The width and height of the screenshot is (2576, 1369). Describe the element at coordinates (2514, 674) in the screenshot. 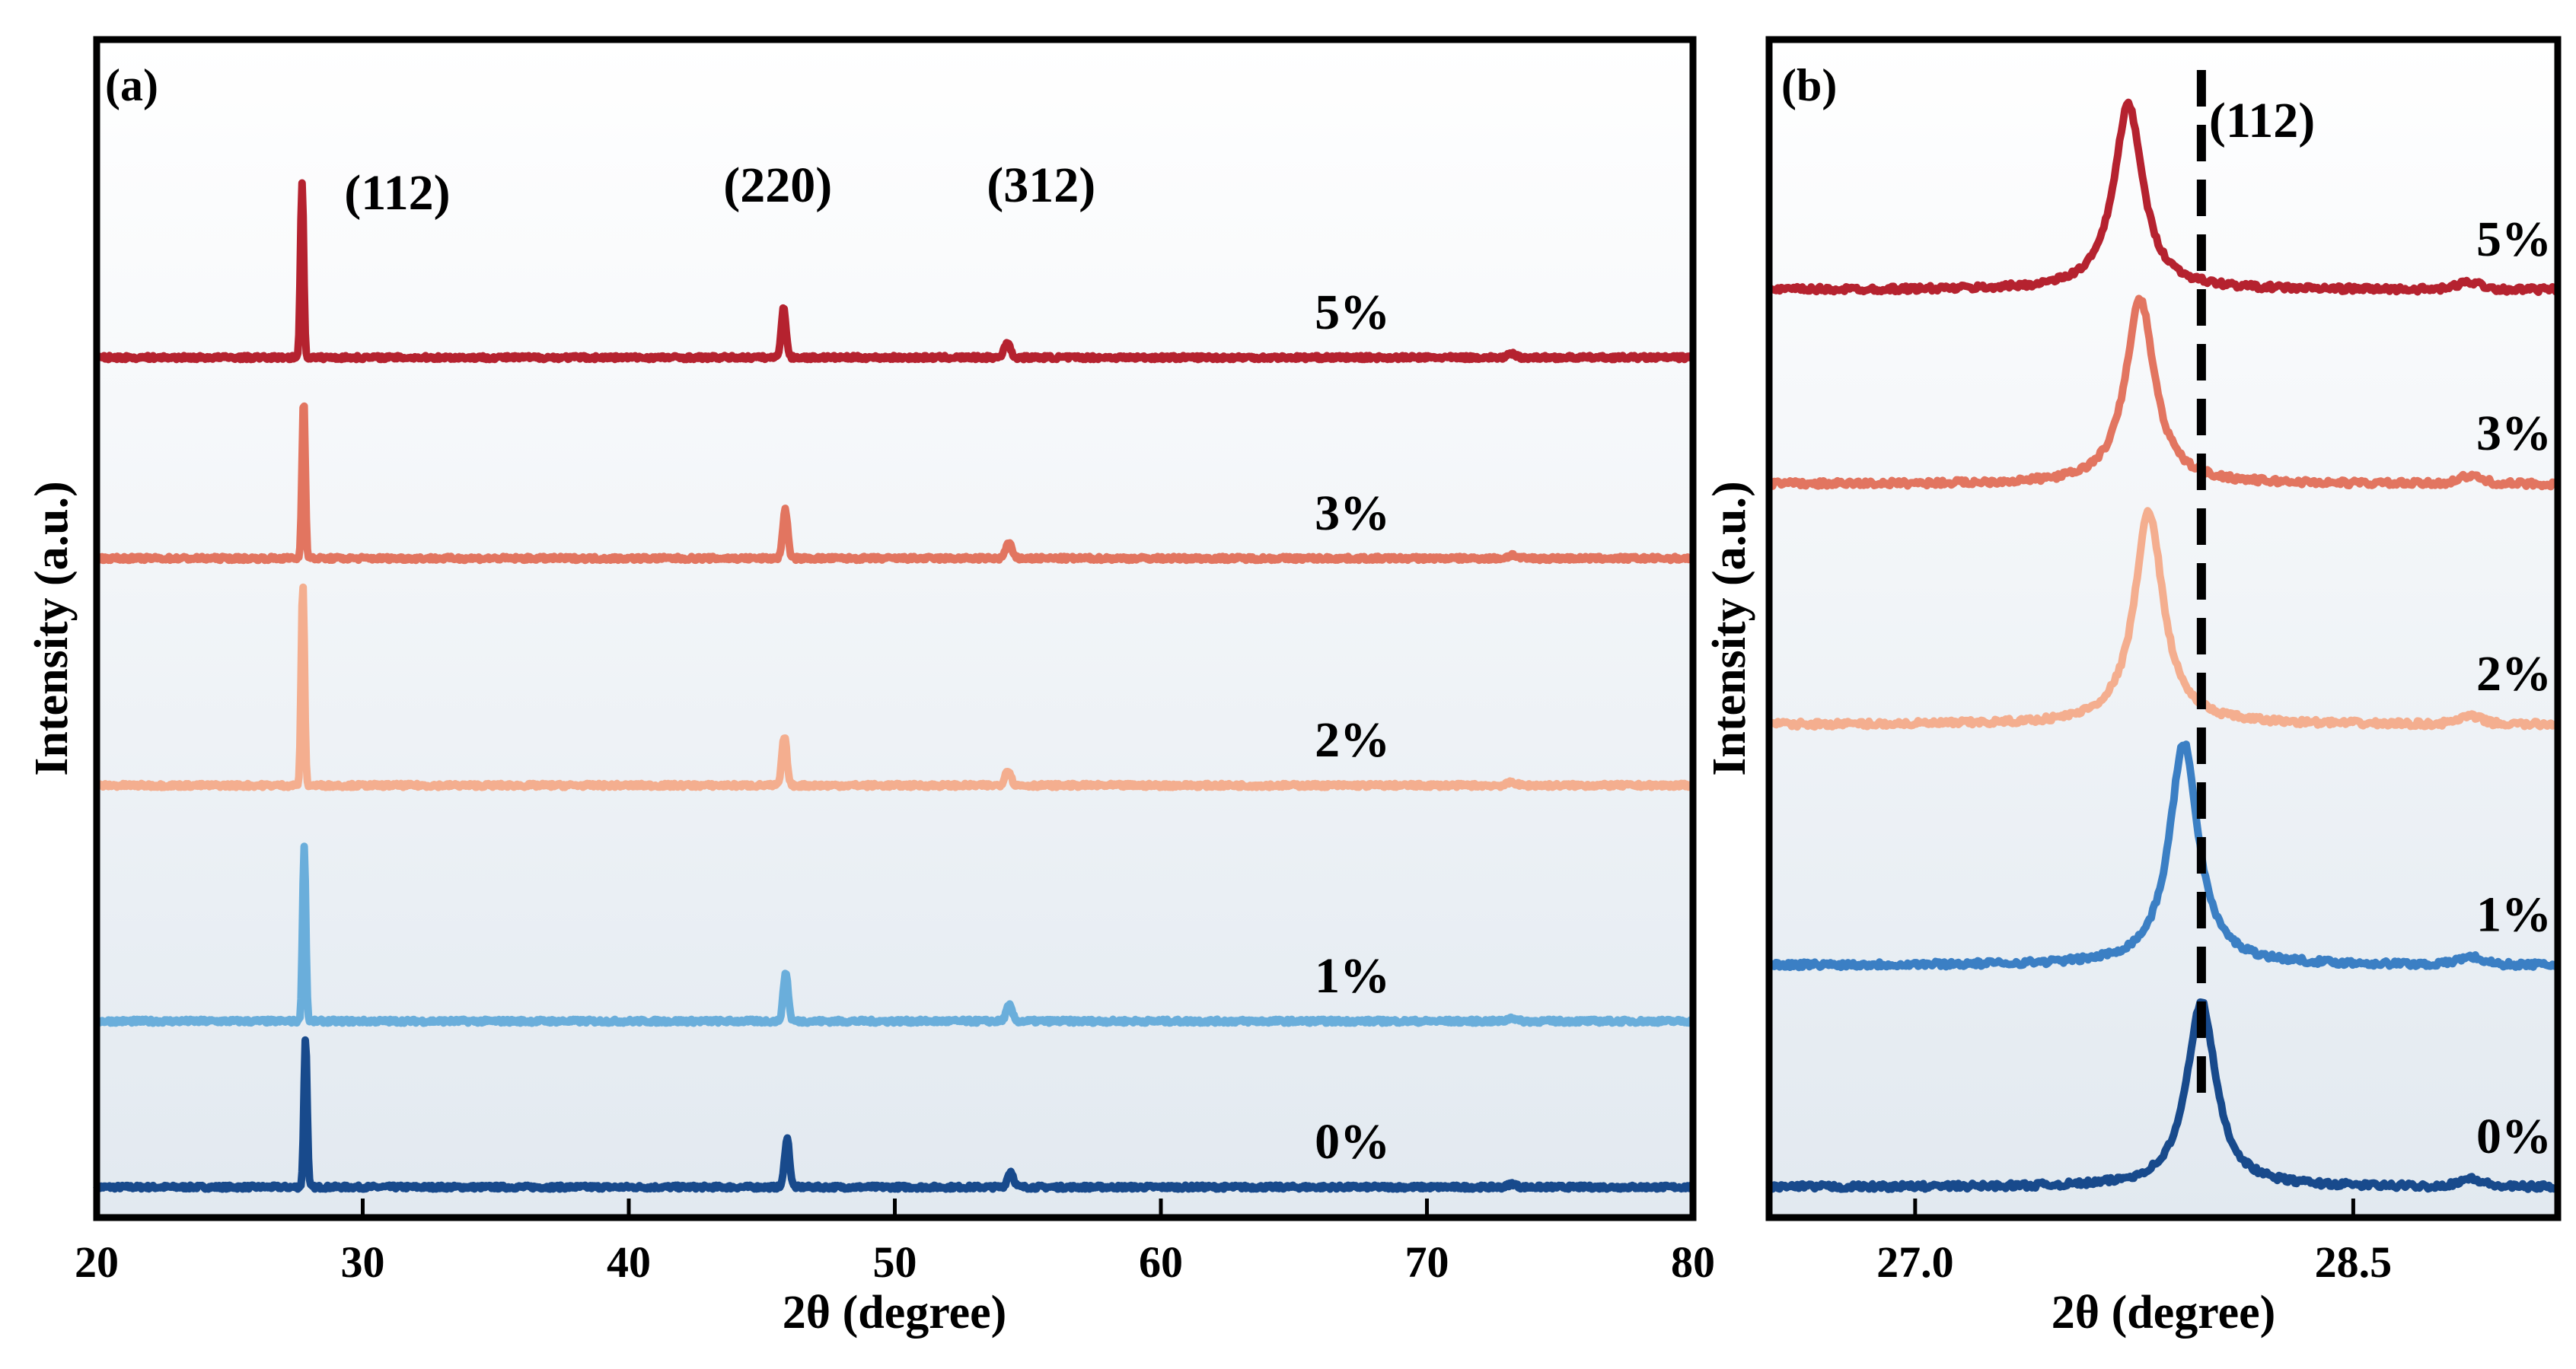

I see `panel-b-series-label: 2%` at that location.